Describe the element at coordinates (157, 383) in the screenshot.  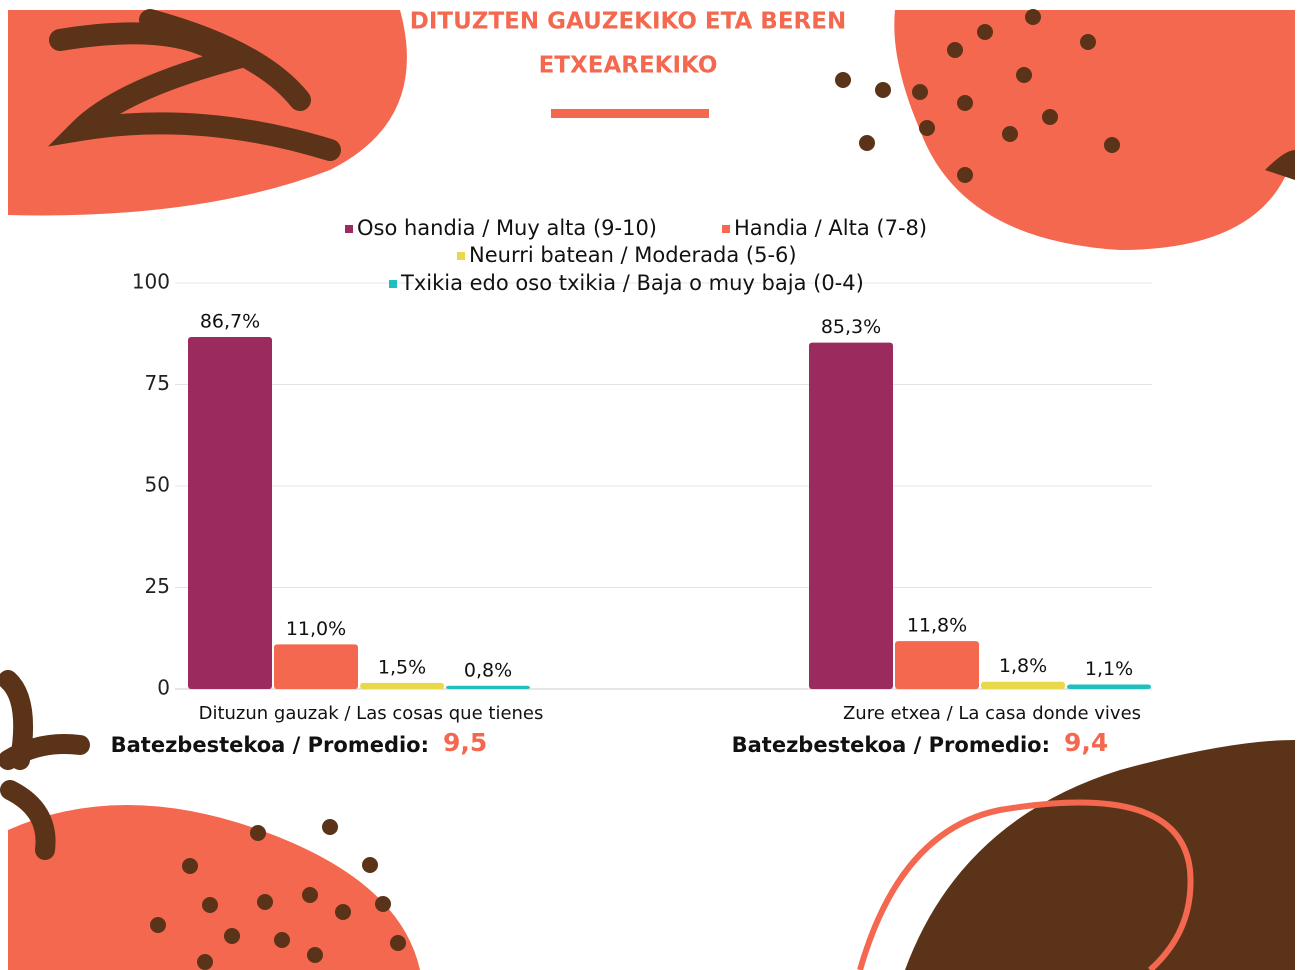
I see `y-tick-label: 75` at that location.